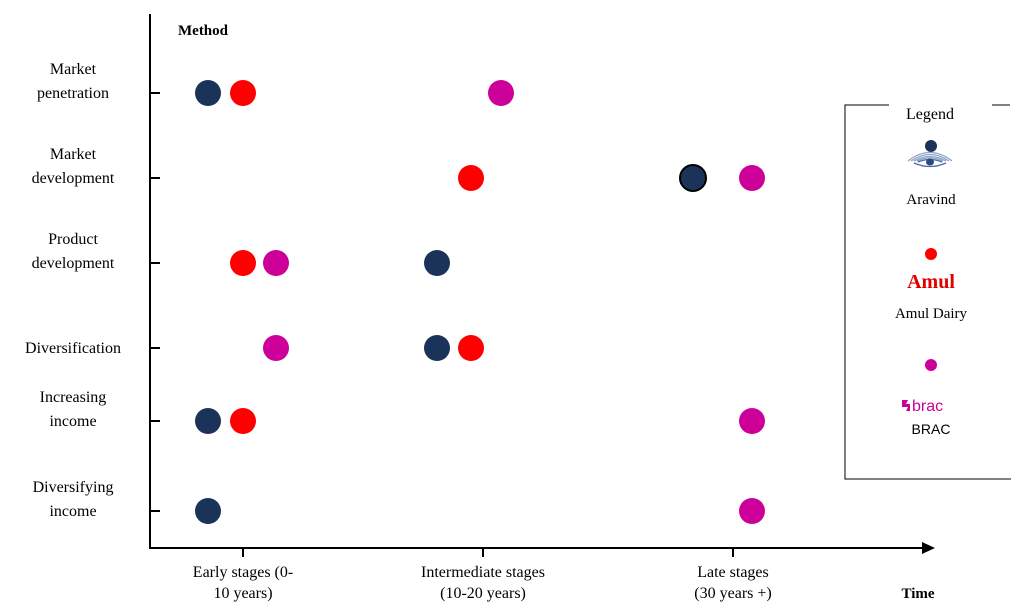  I want to click on point-aravind-market-development, so click(693, 178).